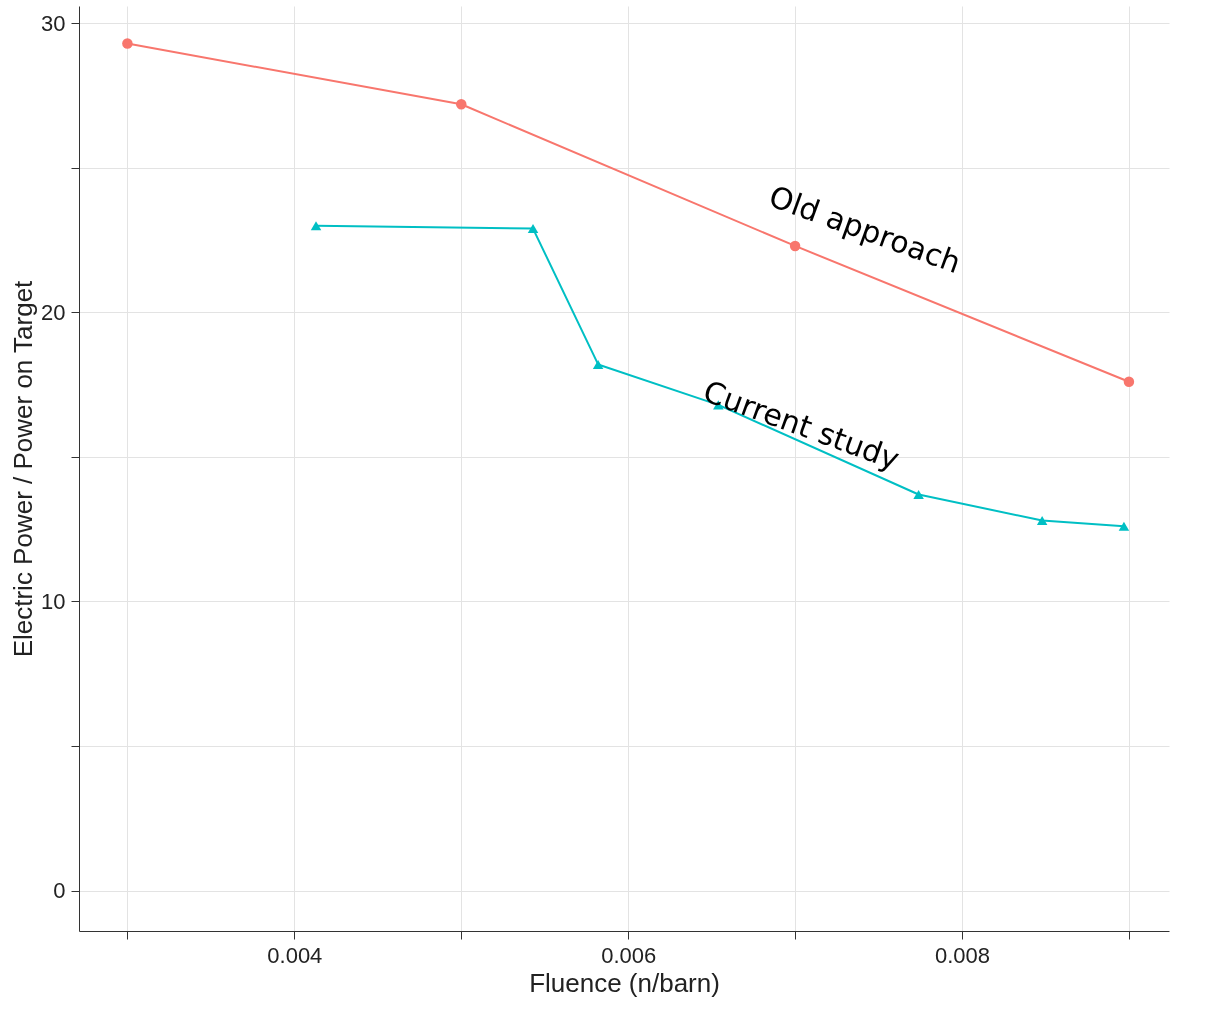  Describe the element at coordinates (962, 955) in the screenshot. I see `x-tick-label: 0.008` at that location.